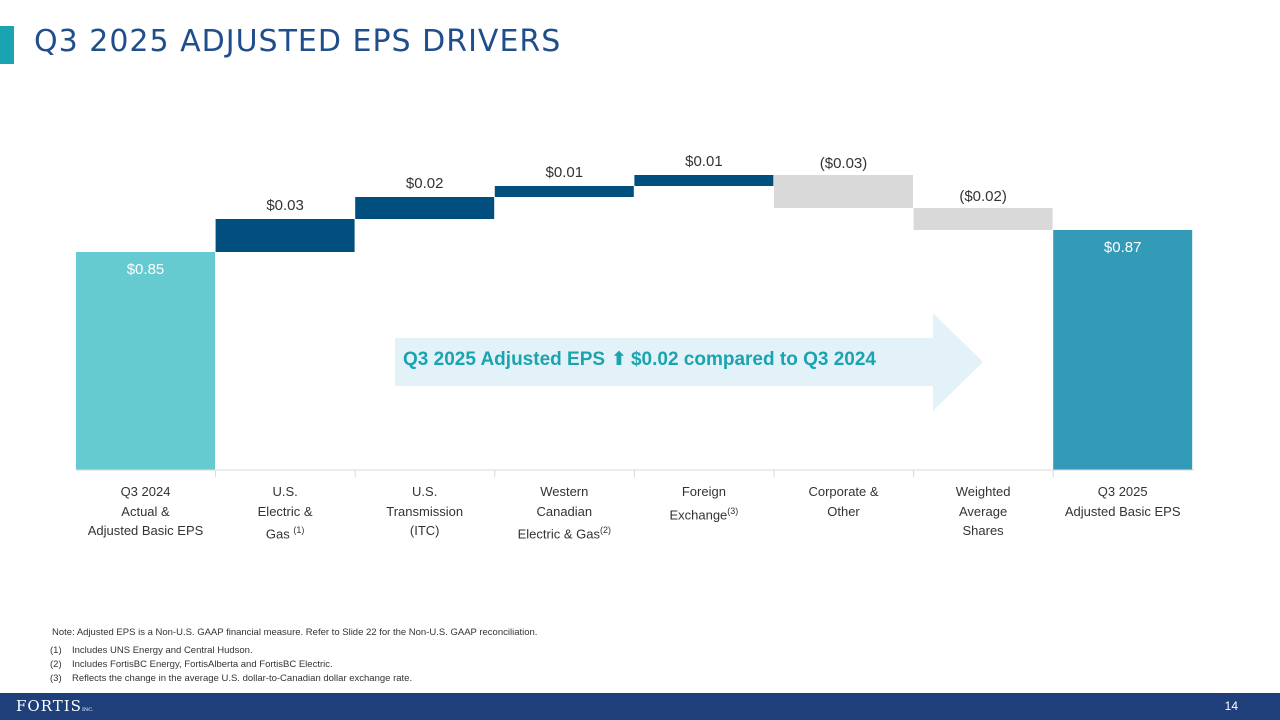  I want to click on data-label-2: $0.02, so click(425, 183).